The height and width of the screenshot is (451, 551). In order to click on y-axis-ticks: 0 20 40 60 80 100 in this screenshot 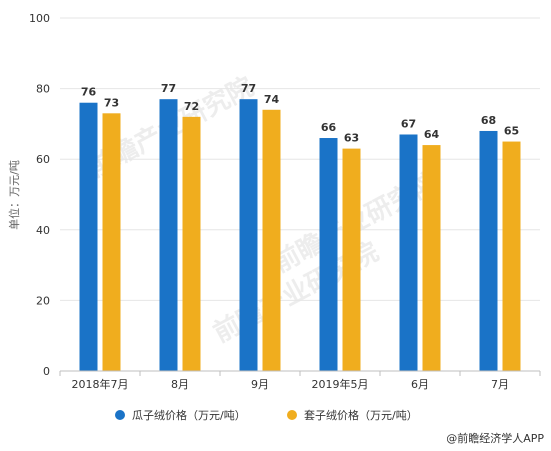, I will do `click(39, 195)`.